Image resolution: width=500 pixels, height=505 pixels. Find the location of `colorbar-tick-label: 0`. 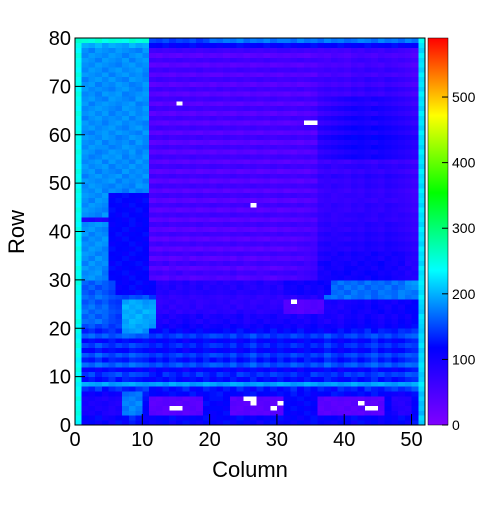

colorbar-tick-label: 0 is located at coordinates (456, 425).